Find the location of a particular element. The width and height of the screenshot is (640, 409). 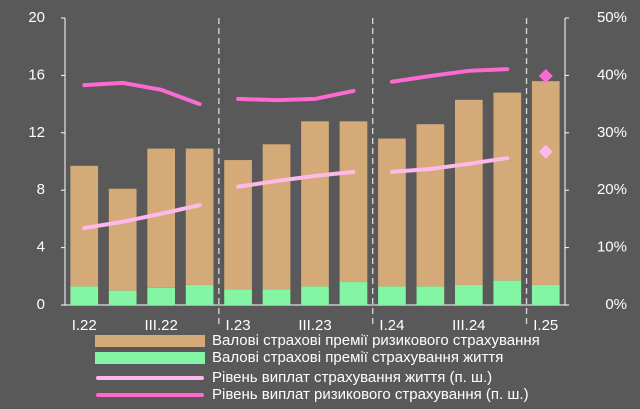

y2-tick-label: 40% is located at coordinates (612, 74).